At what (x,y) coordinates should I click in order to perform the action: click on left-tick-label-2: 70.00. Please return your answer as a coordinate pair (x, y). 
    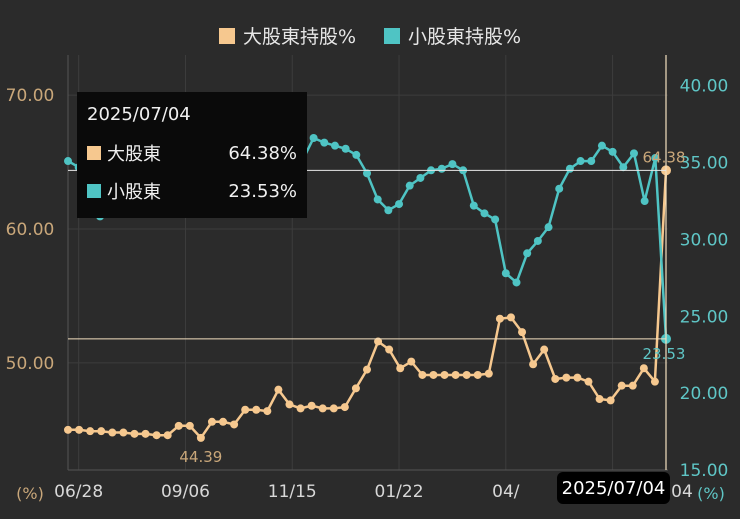
    Looking at the image, I should click on (30, 96).